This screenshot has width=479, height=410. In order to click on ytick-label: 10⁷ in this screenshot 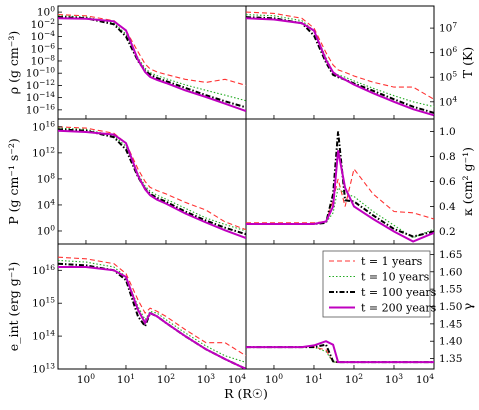, I will do `click(448, 28)`.